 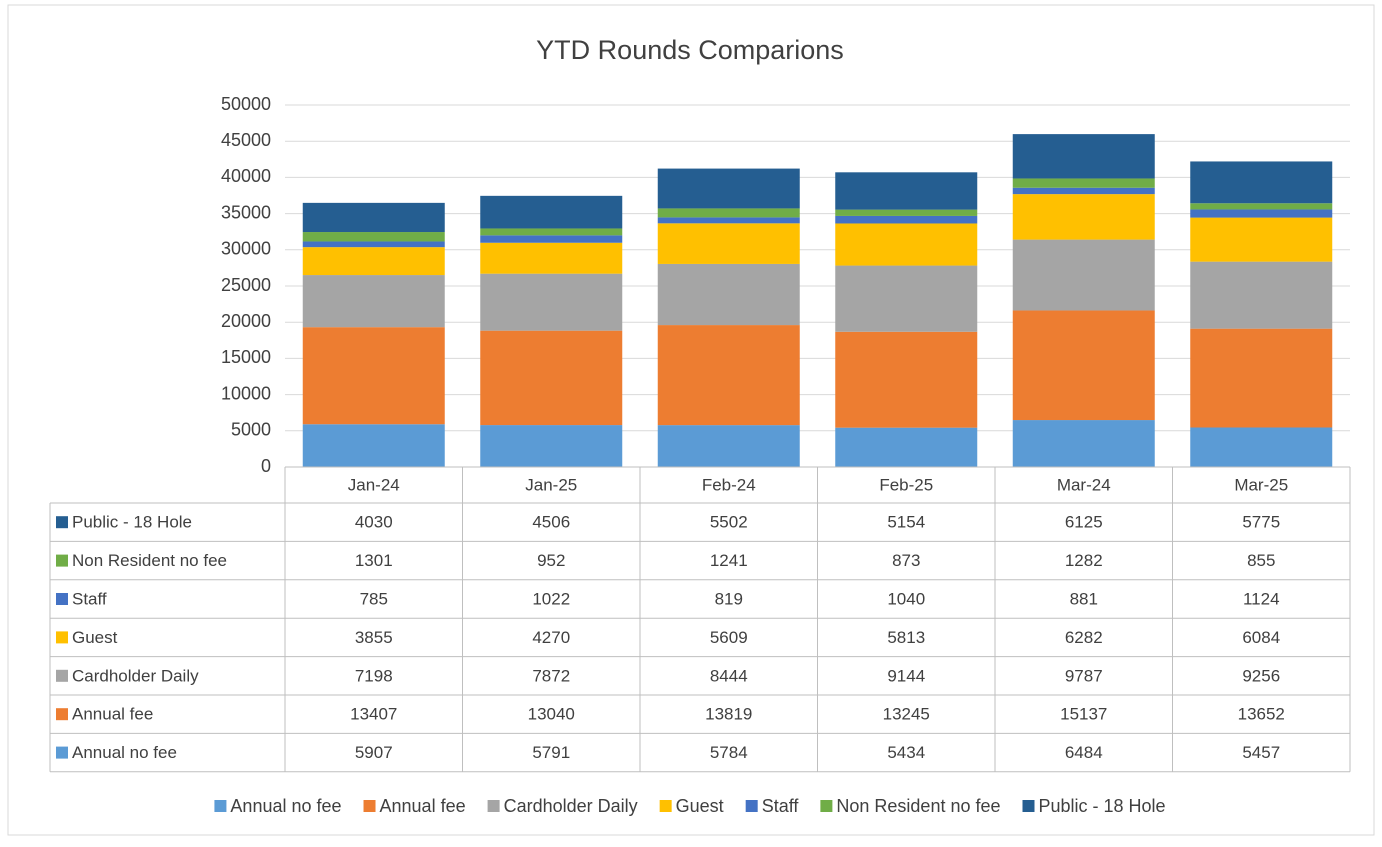 What do you see at coordinates (906, 598) in the screenshot?
I see `table-cell: 1040` at bounding box center [906, 598].